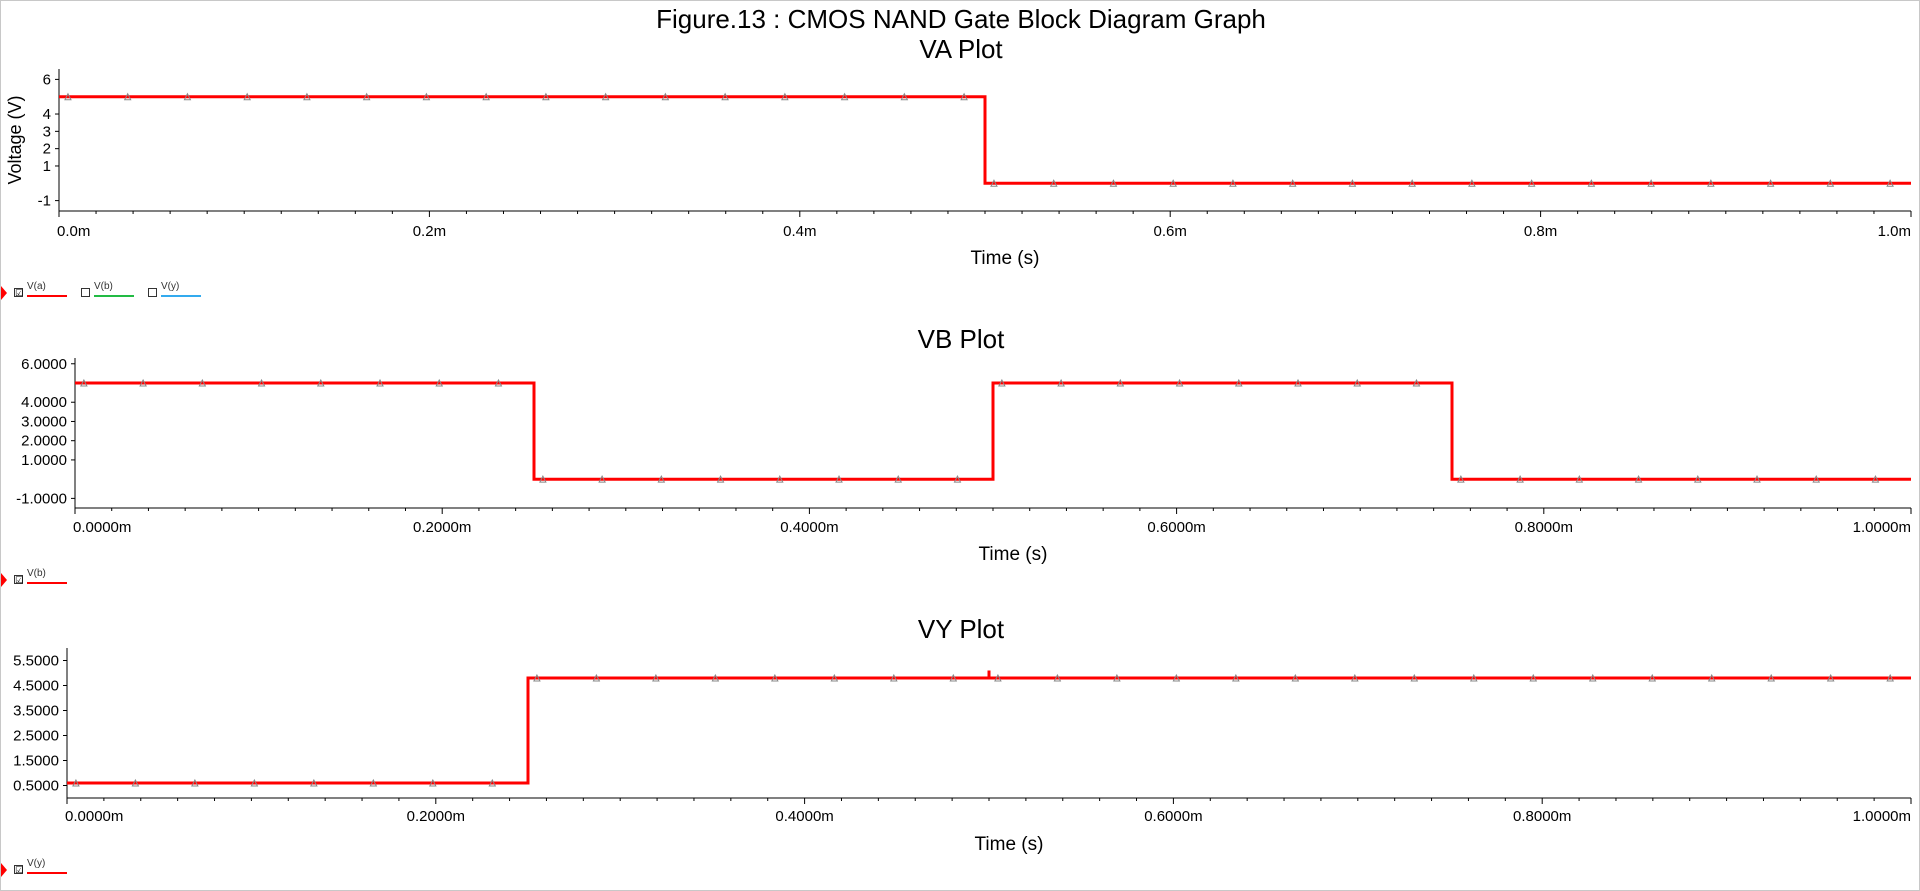  What do you see at coordinates (1882, 816) in the screenshot?
I see `x-tick-label: 1.0000m` at bounding box center [1882, 816].